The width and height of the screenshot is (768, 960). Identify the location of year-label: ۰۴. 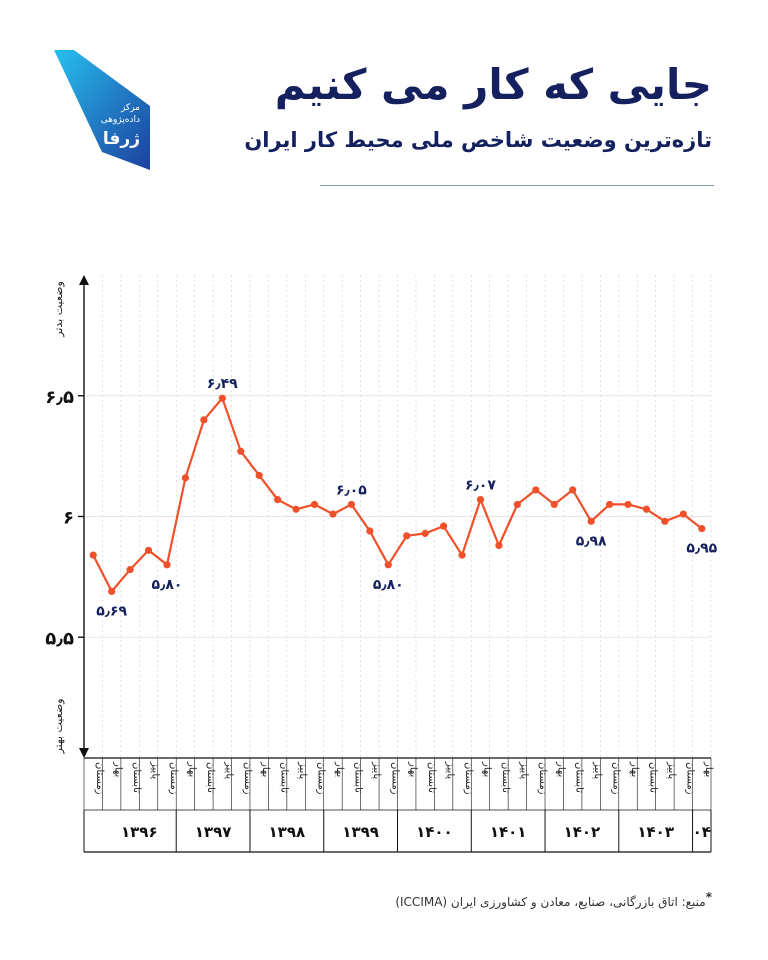
(702, 832).